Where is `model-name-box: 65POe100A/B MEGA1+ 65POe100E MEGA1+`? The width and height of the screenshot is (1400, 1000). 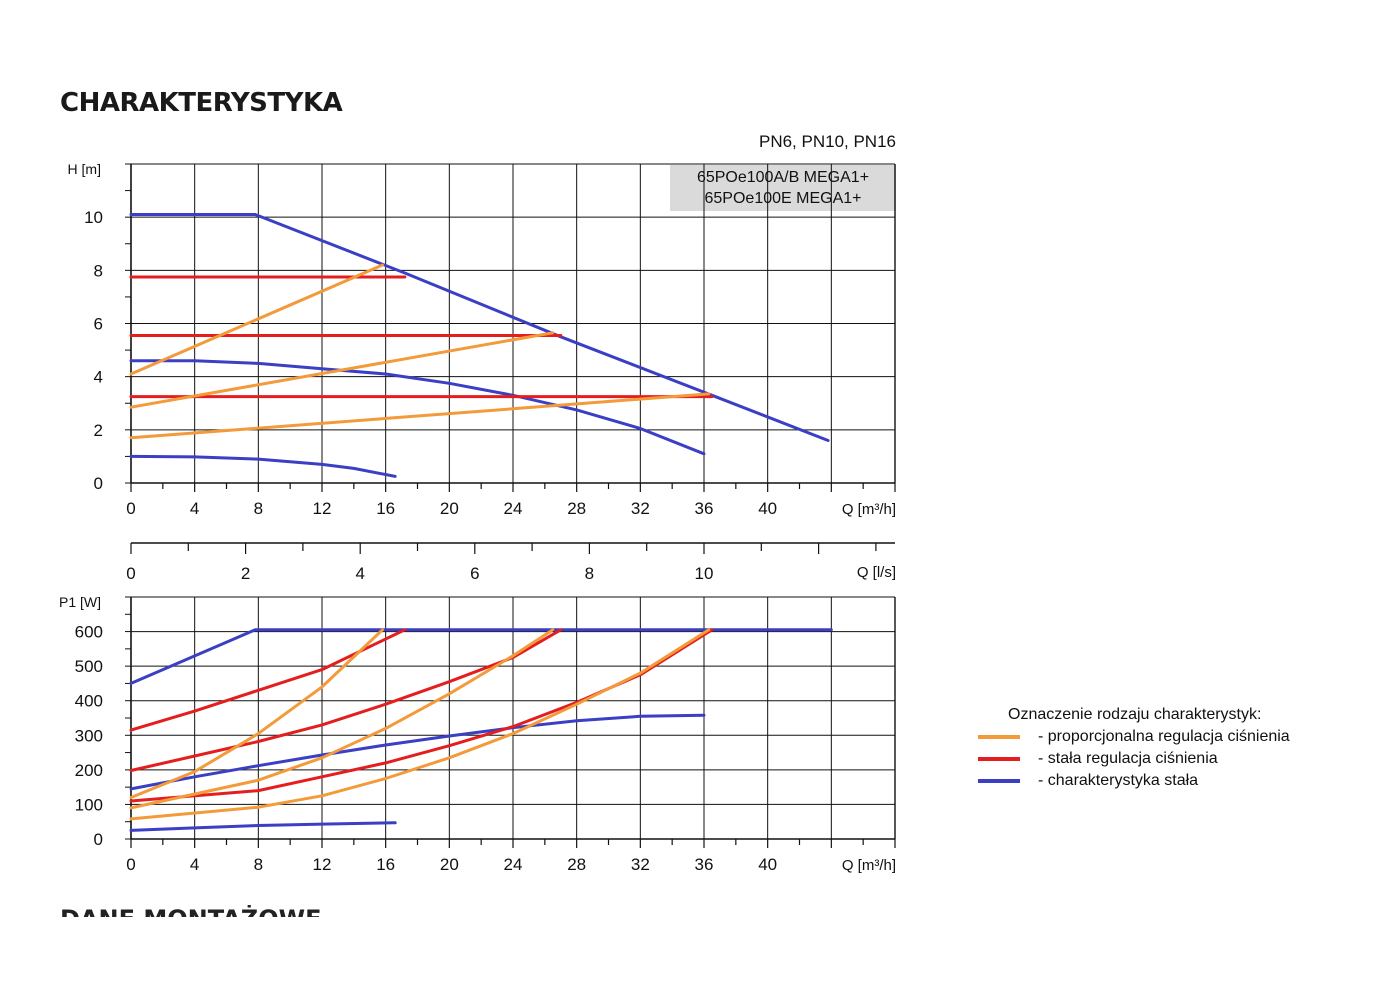
model-name-box: 65POe100A/B MEGA1+ 65POe100E MEGA1+ is located at coordinates (783, 188).